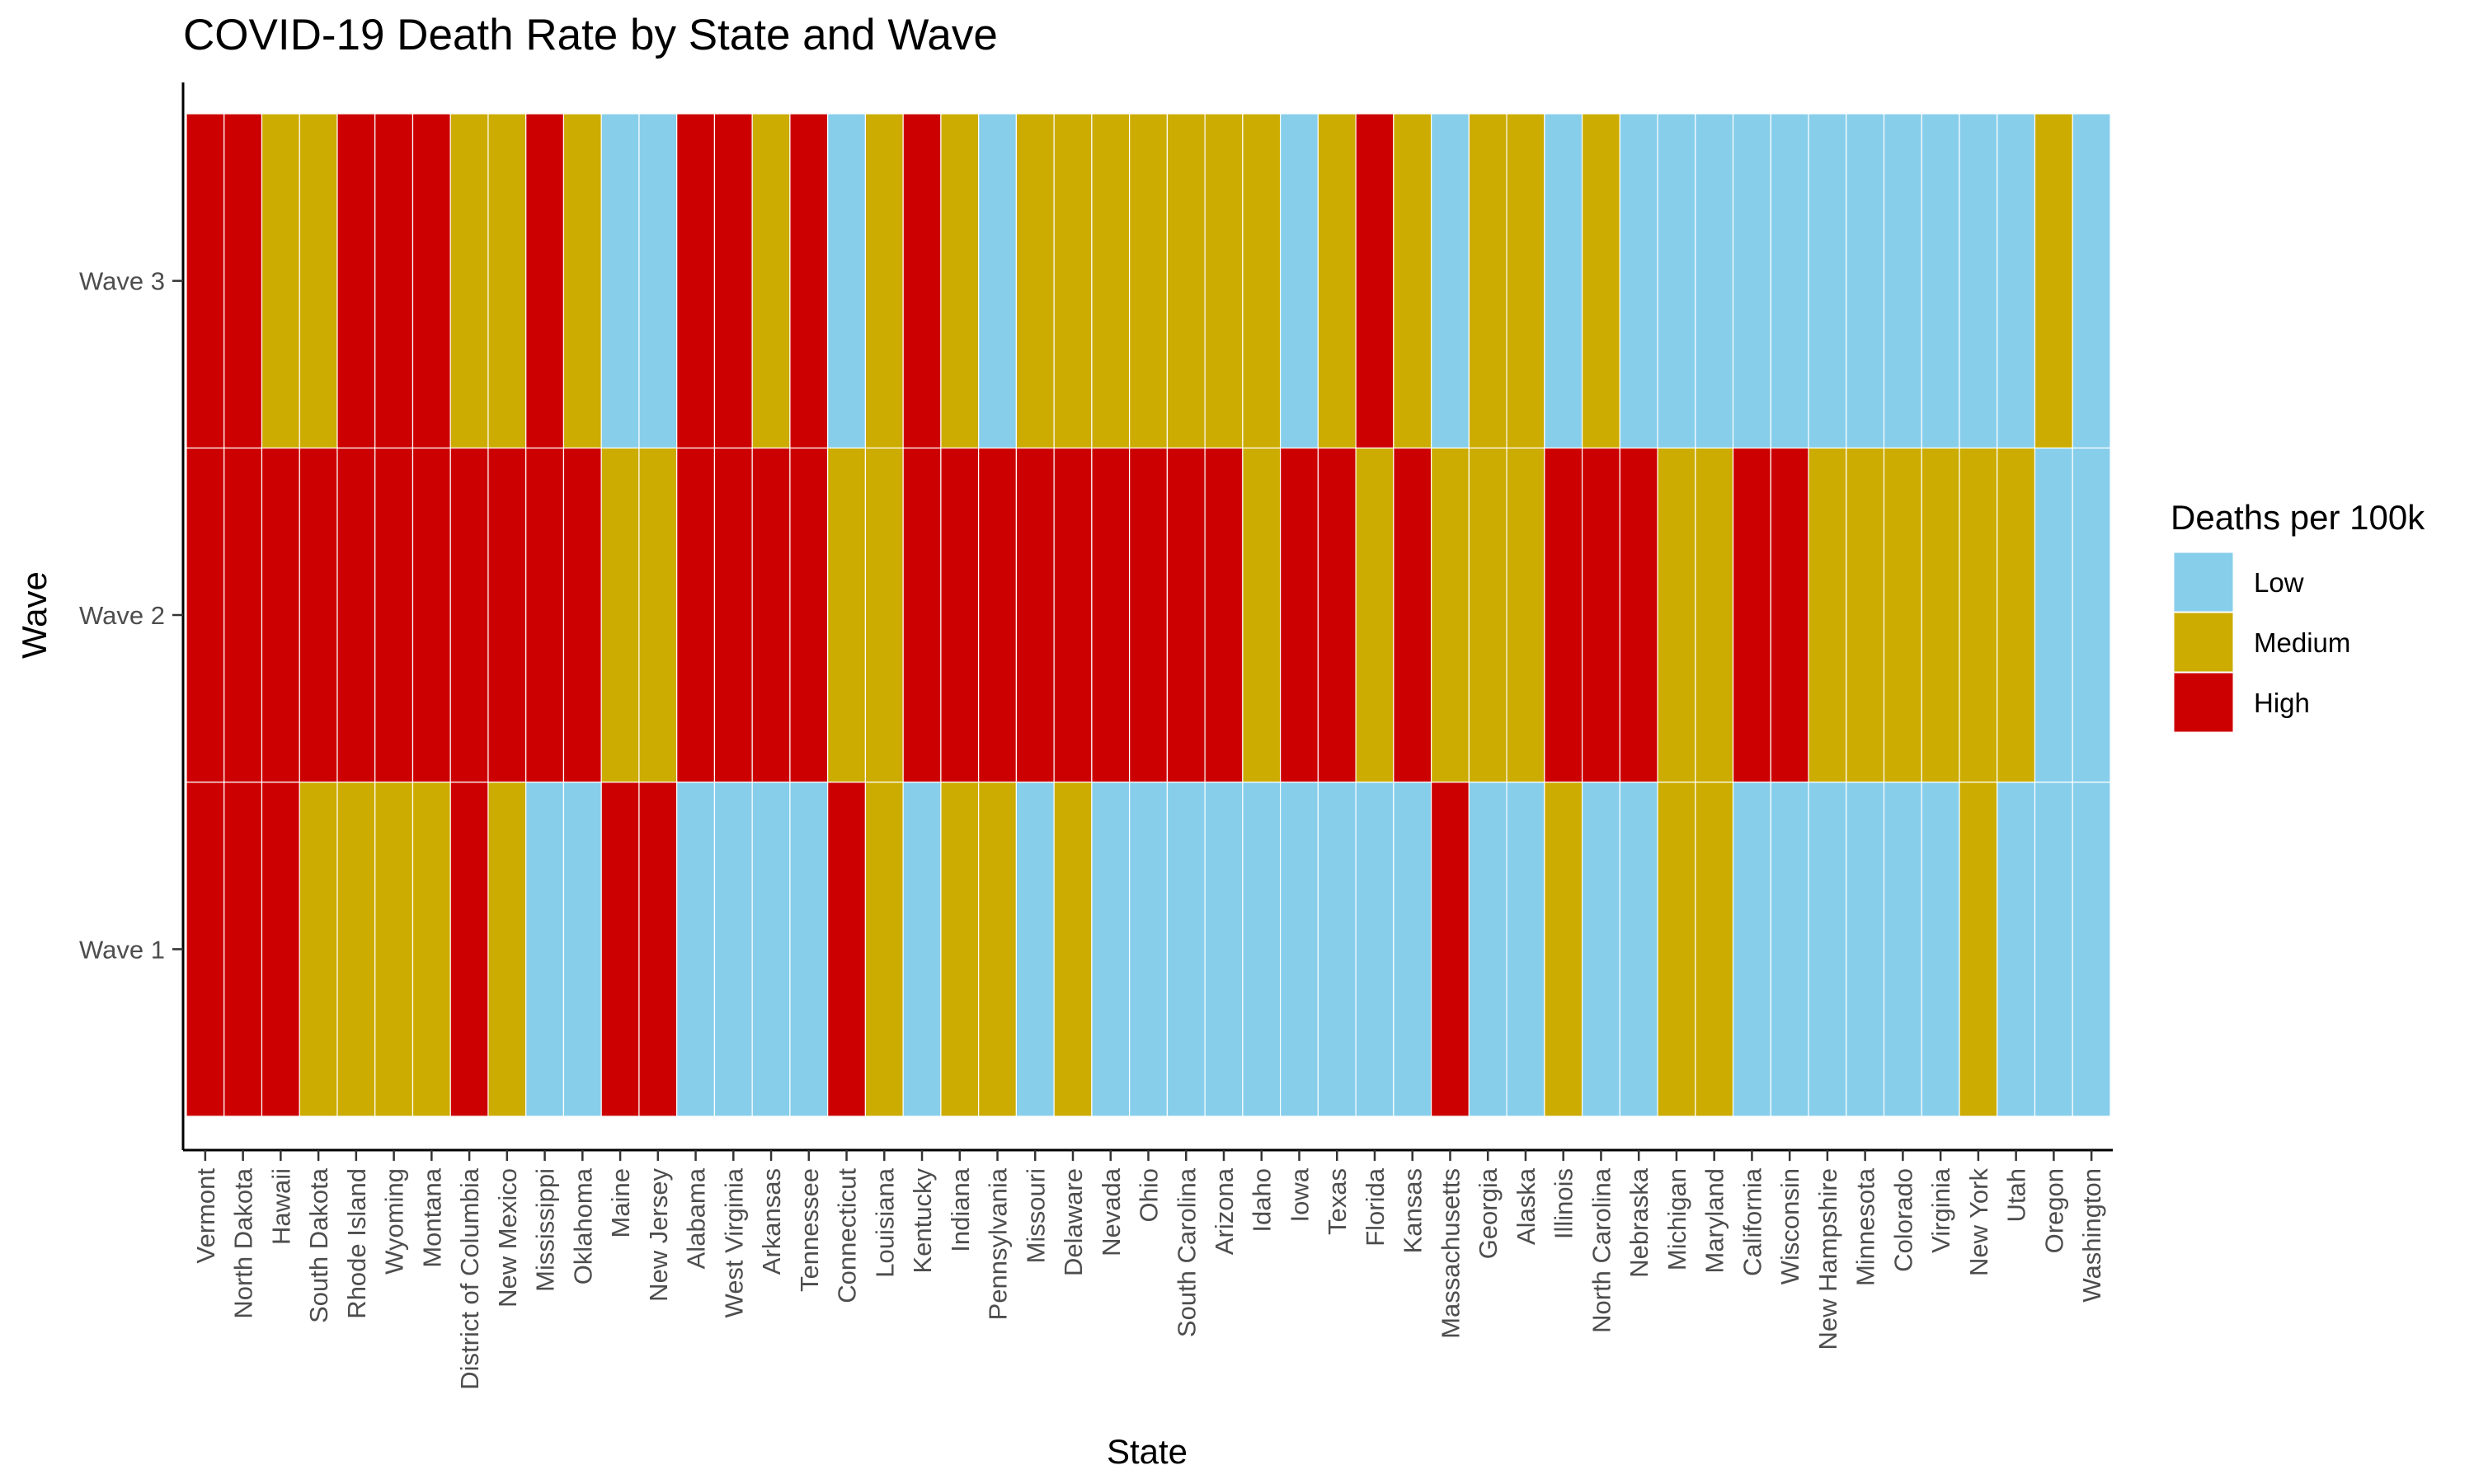 The width and height of the screenshot is (2474, 1484). What do you see at coordinates (1639, 1222) in the screenshot?
I see `x-tick-label: Nebraska` at bounding box center [1639, 1222].